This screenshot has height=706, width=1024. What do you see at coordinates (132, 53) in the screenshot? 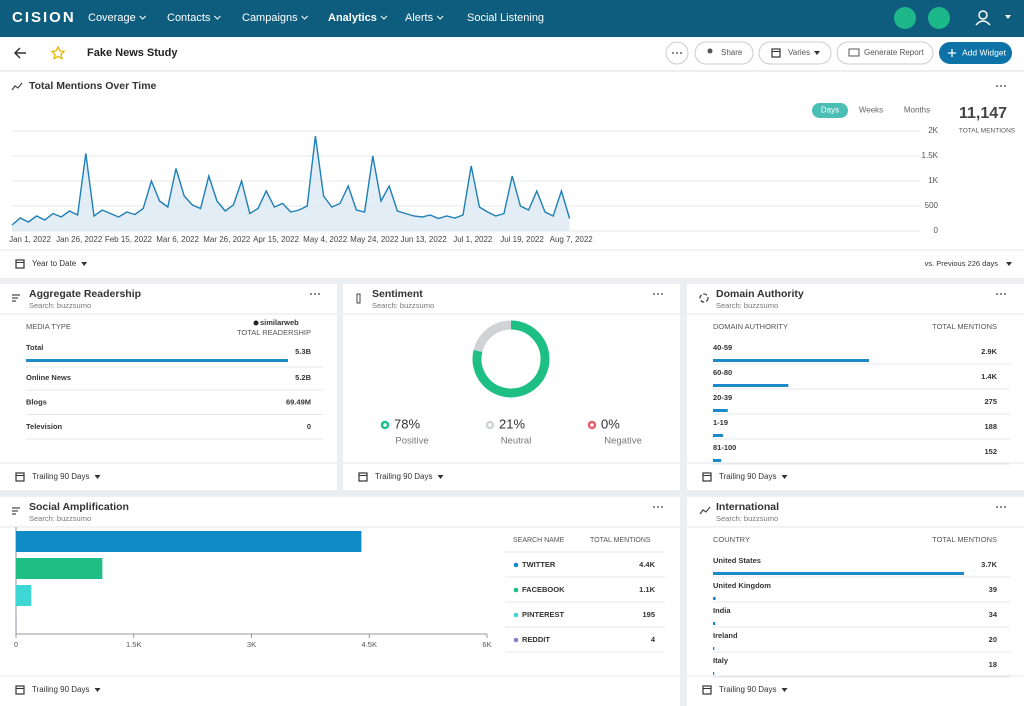
I see `page-title: Fake News Study` at bounding box center [132, 53].